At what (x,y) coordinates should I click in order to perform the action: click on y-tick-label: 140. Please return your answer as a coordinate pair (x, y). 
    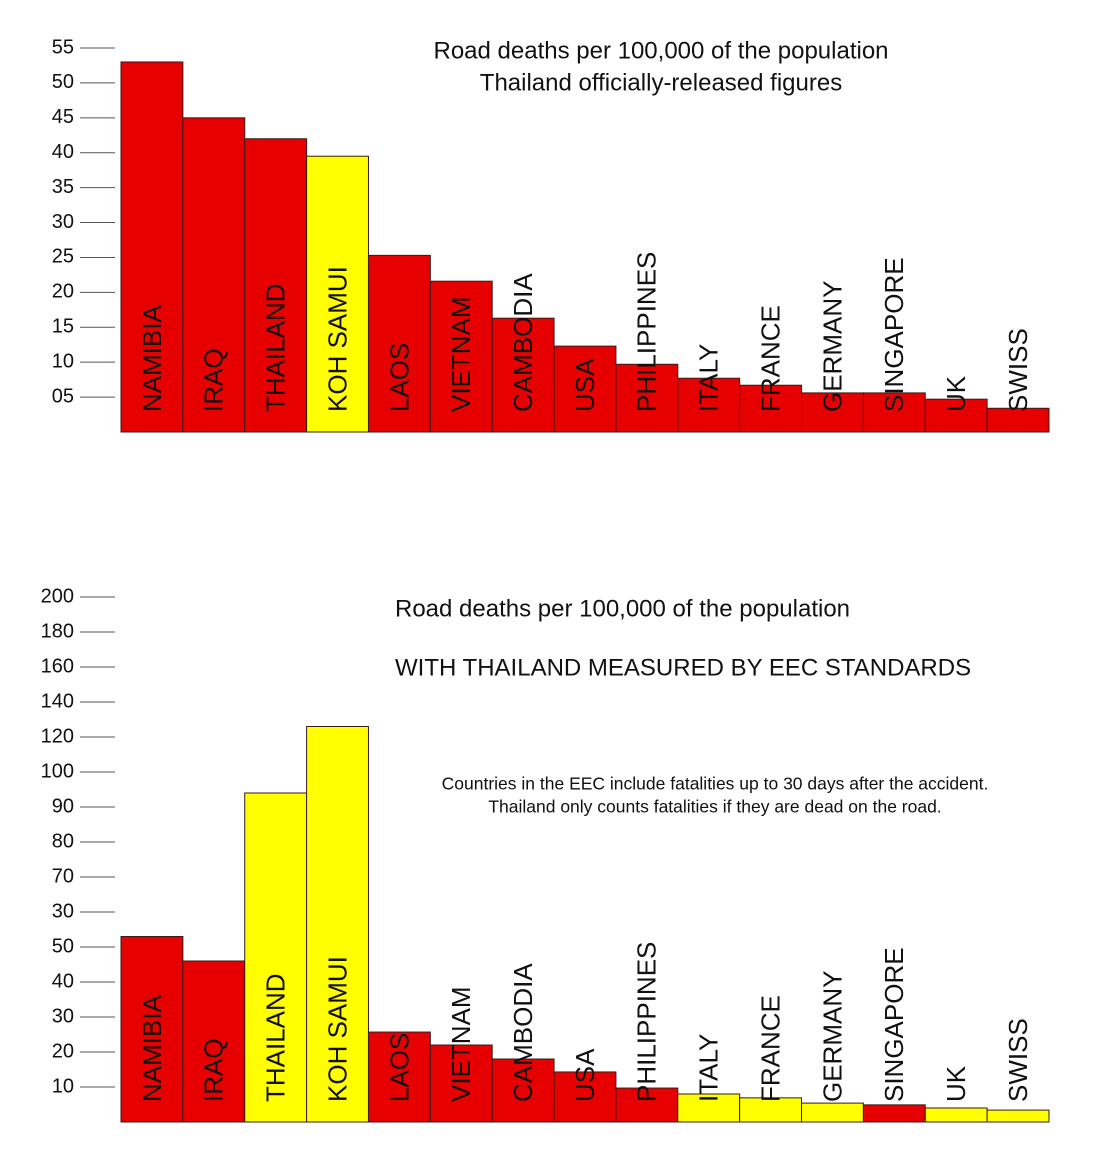
    Looking at the image, I should click on (57, 701).